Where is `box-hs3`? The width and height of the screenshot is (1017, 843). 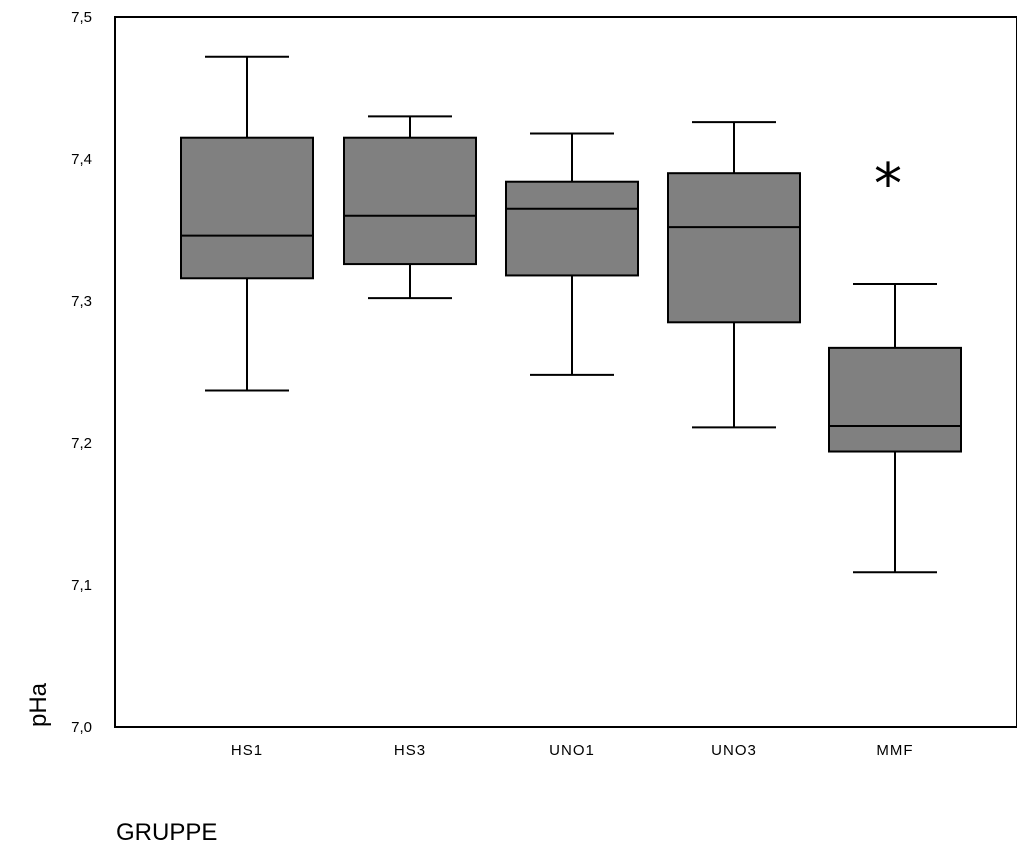 box-hs3 is located at coordinates (410, 207).